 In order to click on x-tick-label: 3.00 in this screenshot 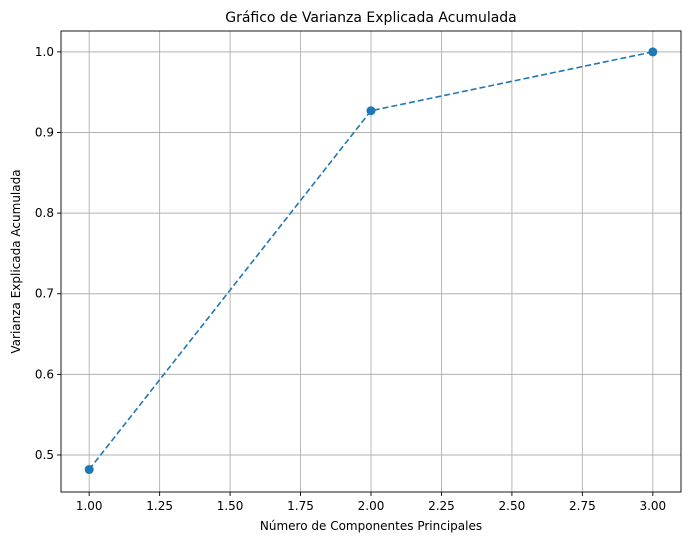, I will do `click(652, 506)`.